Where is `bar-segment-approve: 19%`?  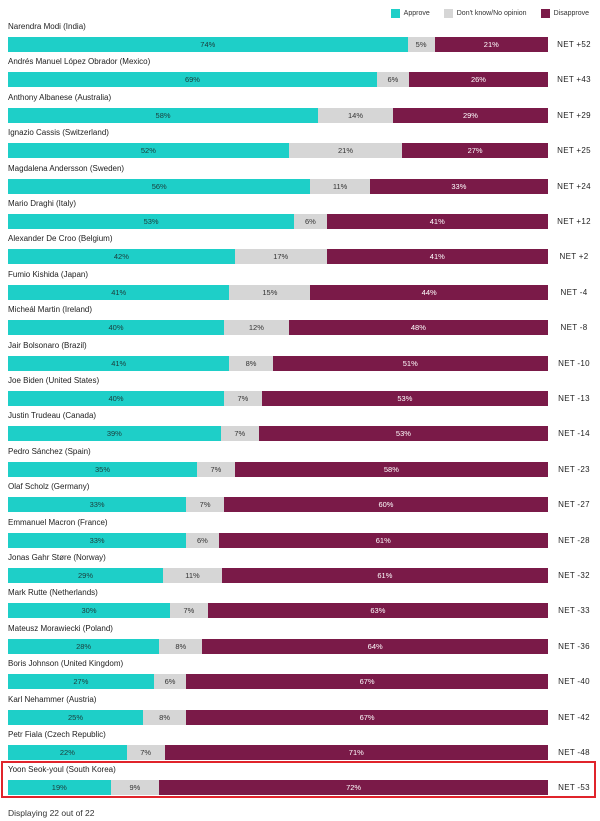
bar-segment-approve: 19% is located at coordinates (59, 788).